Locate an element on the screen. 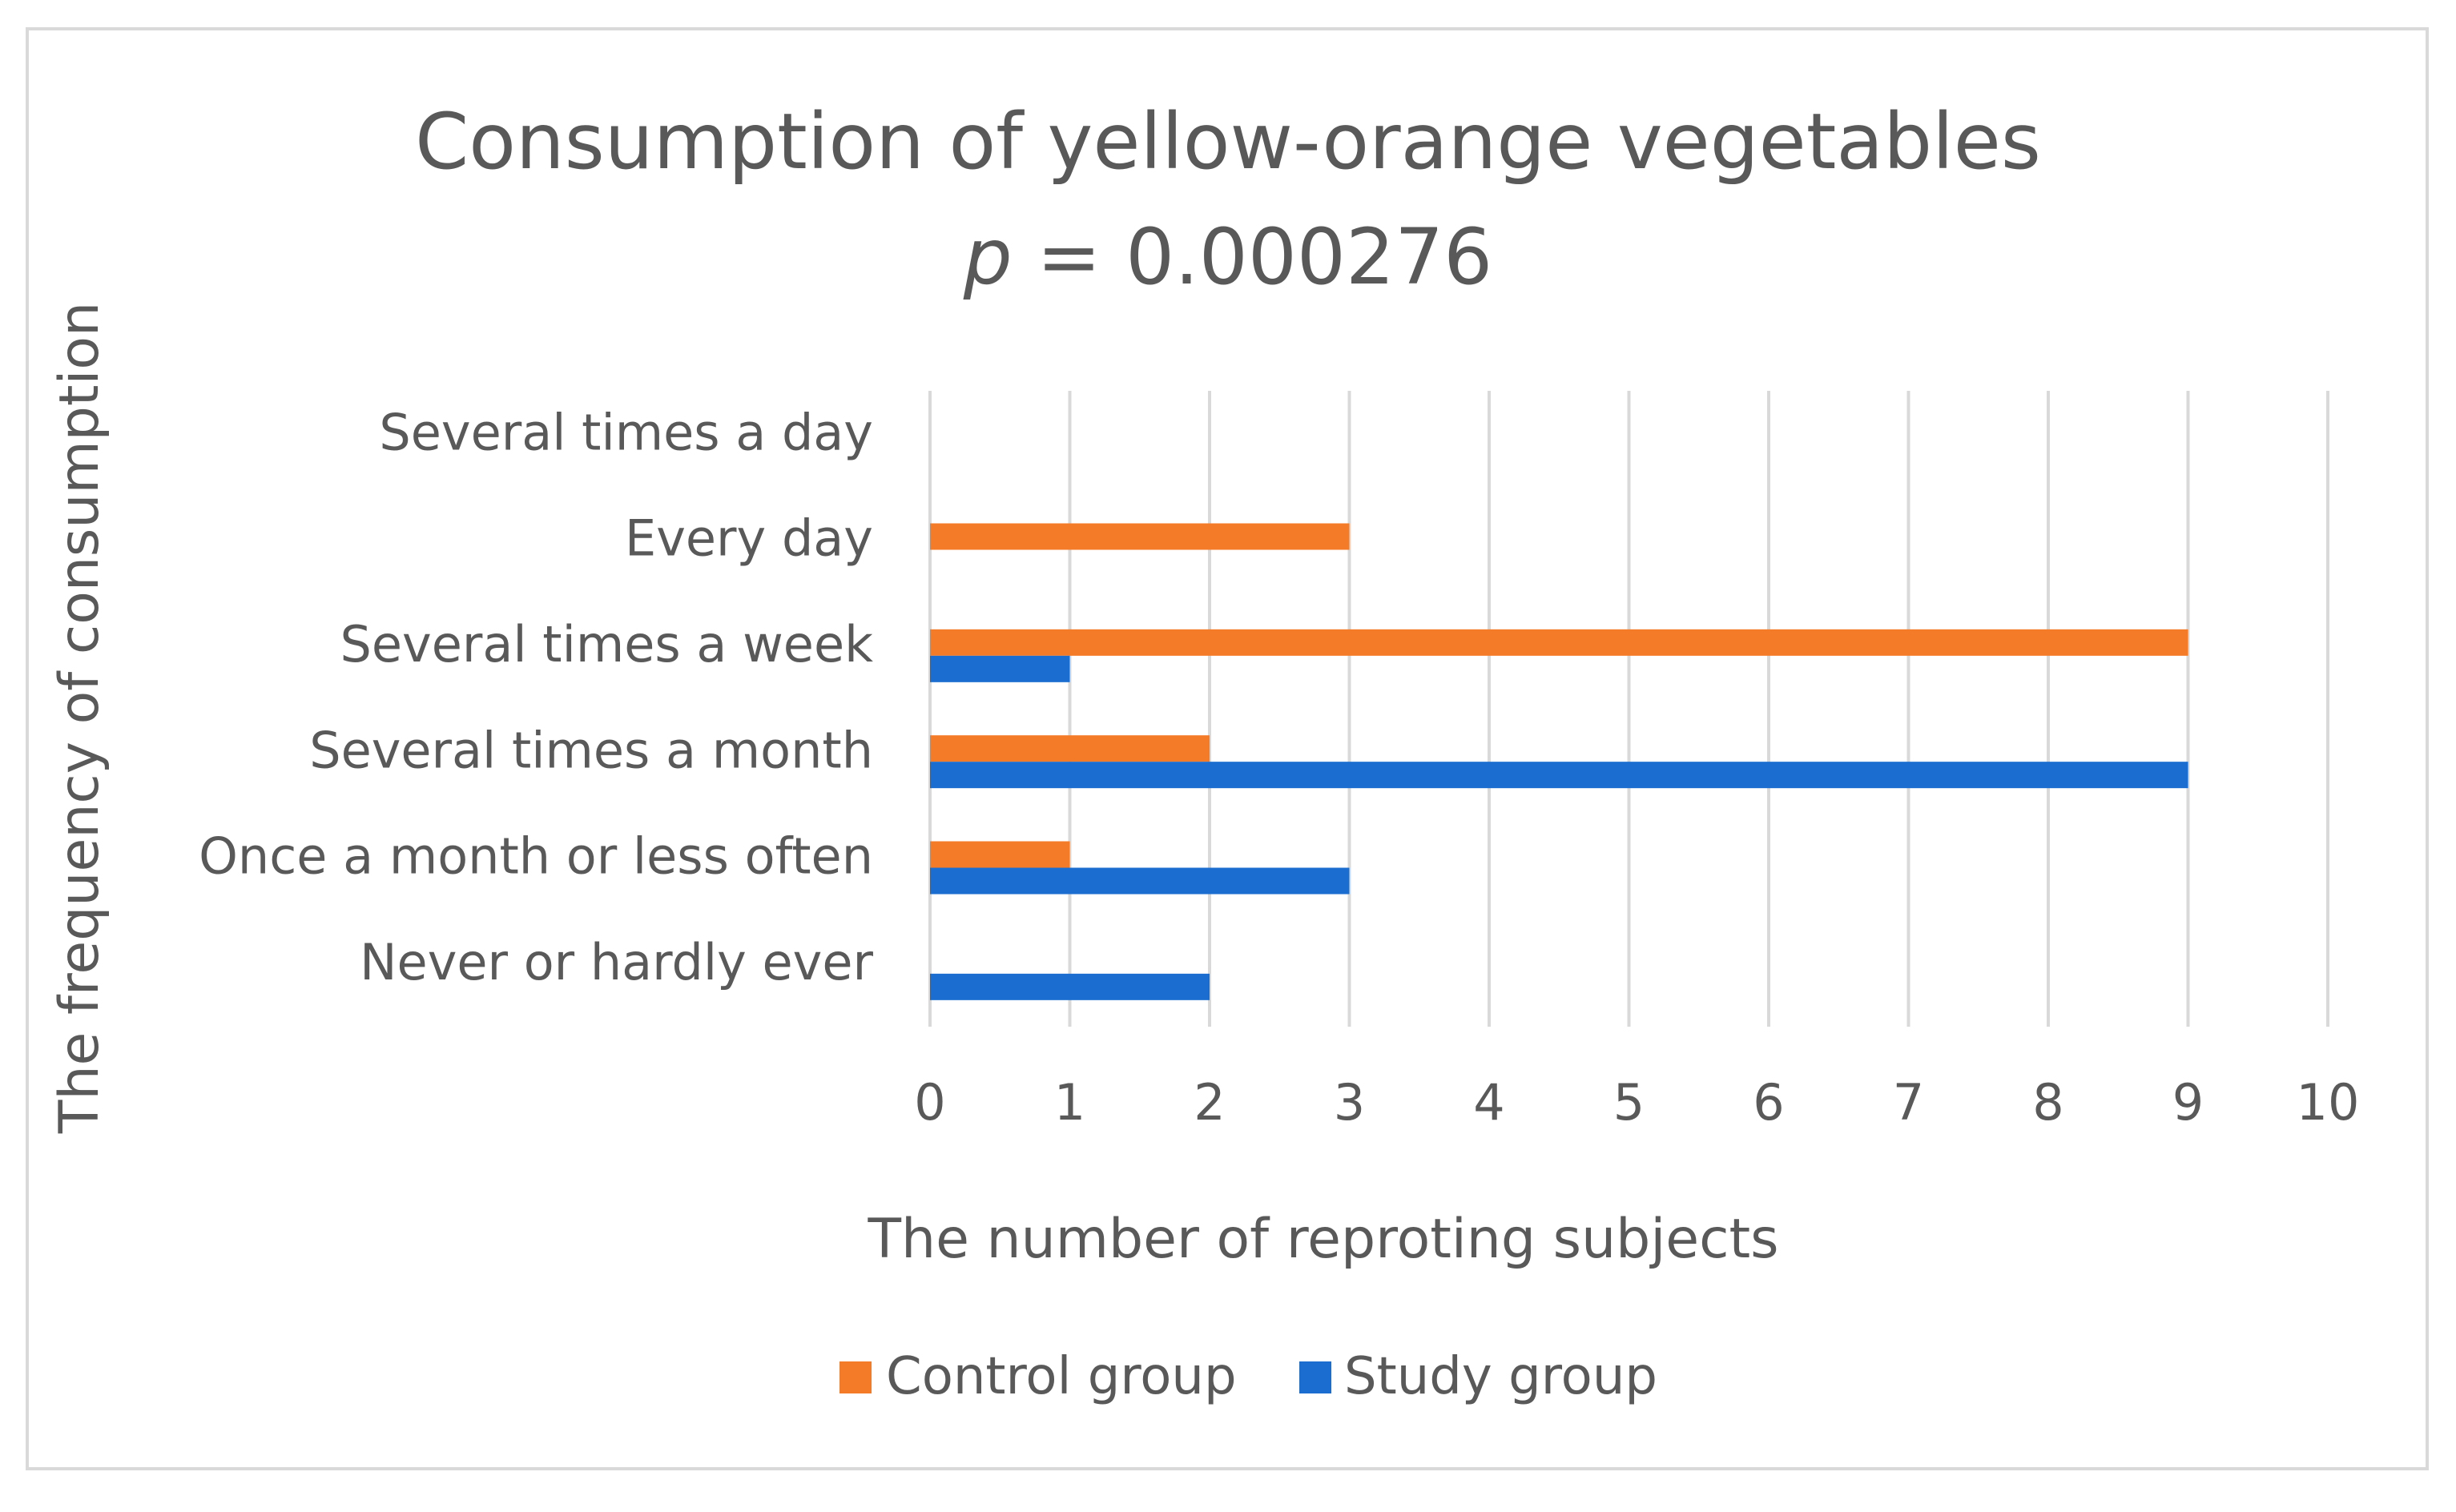 The height and width of the screenshot is (1512, 2456). subtitle-p-symbol: p is located at coordinates (988, 257).